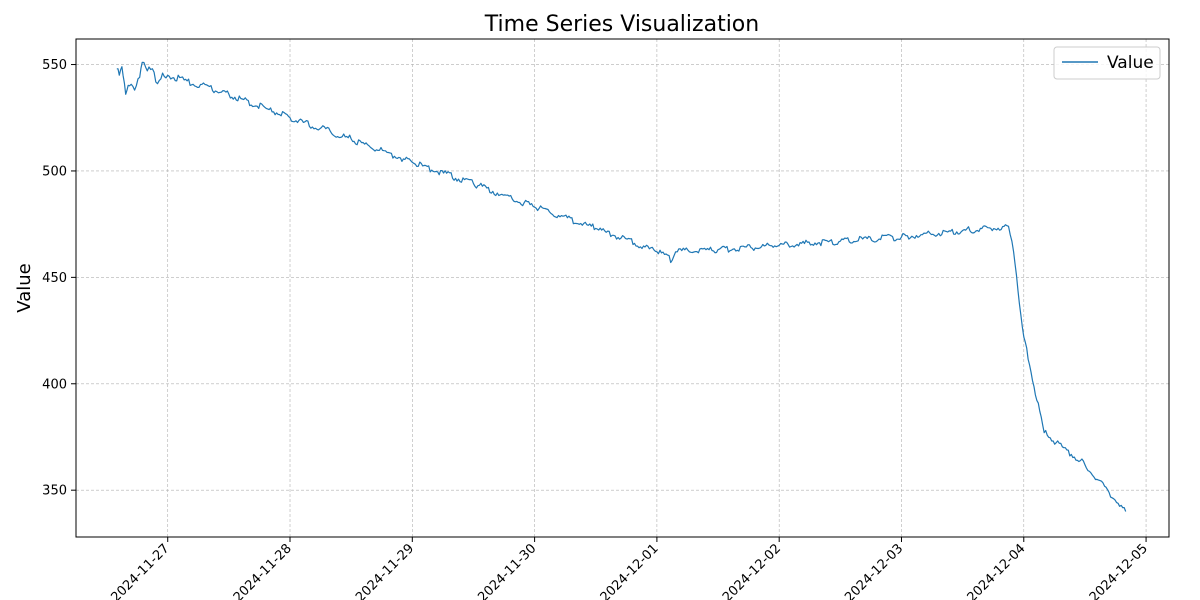 The height and width of the screenshot is (600, 1200). Describe the element at coordinates (54, 491) in the screenshot. I see `y-tick-label: 350` at that location.